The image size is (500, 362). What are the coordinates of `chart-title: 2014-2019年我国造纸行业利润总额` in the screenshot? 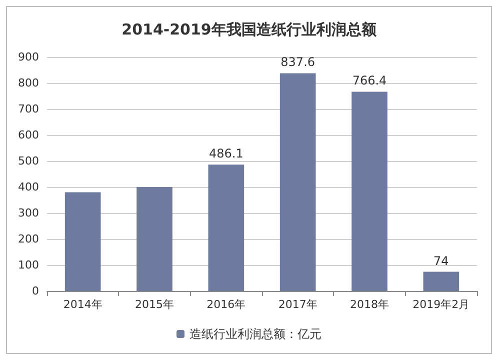 It's located at (250, 29).